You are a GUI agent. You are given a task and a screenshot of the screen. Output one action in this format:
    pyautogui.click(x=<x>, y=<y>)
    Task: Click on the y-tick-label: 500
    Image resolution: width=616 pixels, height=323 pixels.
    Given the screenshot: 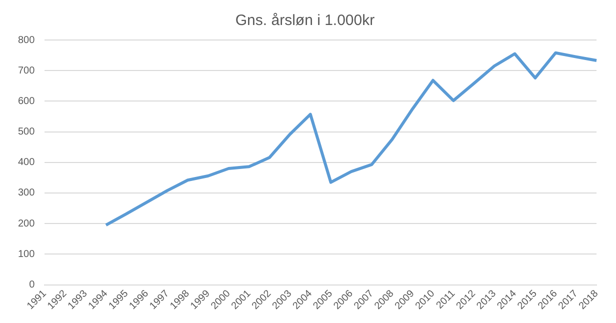 What is the action you would take?
    pyautogui.click(x=27, y=132)
    